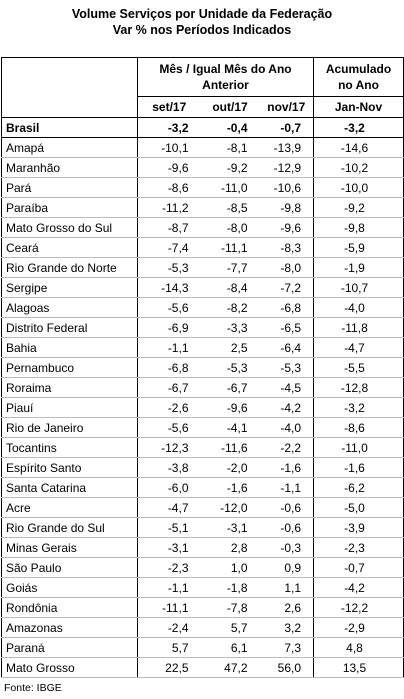 Image resolution: width=404 pixels, height=699 pixels. I want to click on title-line: Volume Serviços por Unidade da Federação, so click(202, 14).